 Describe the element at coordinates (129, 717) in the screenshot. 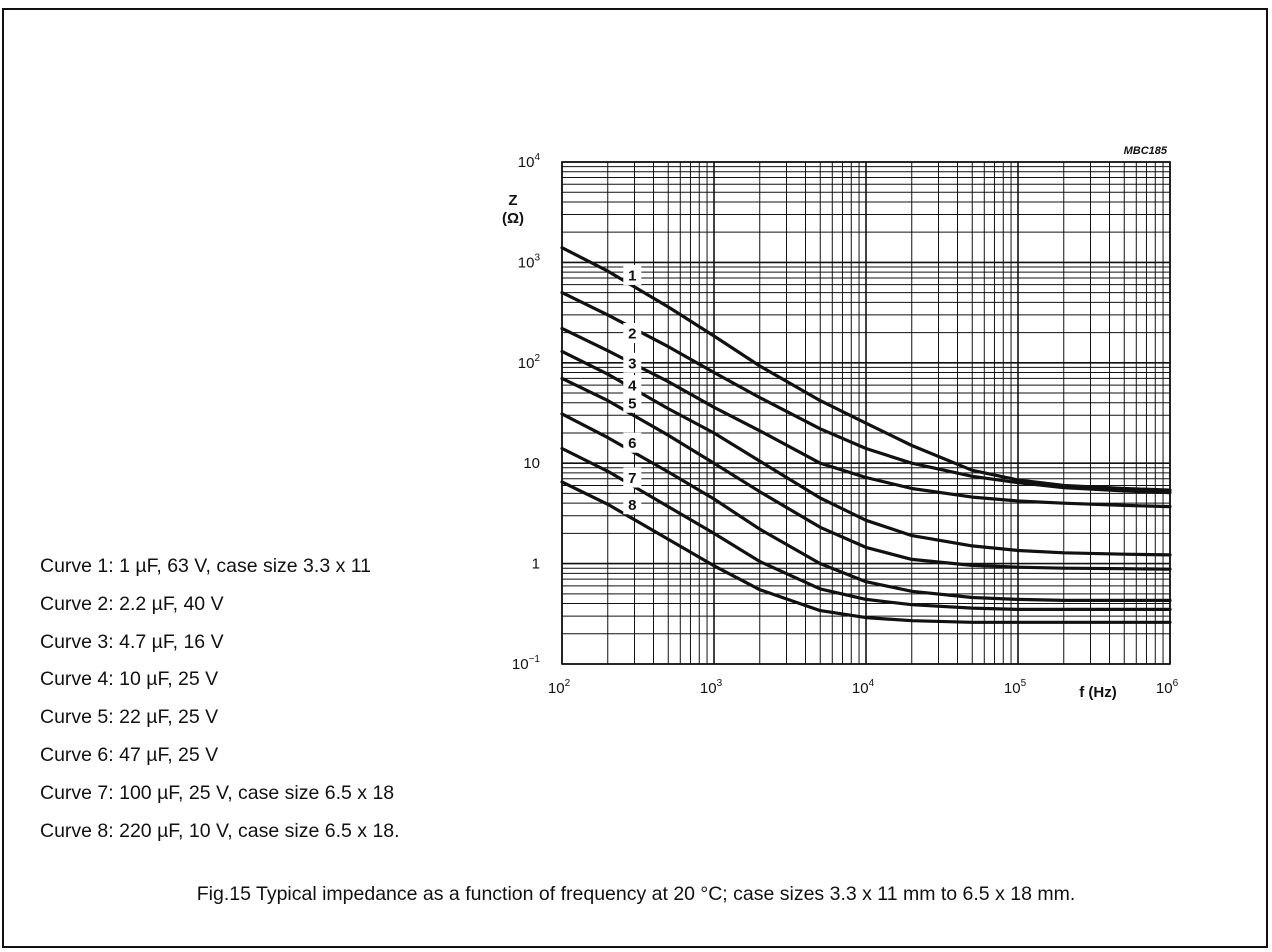

I see `legend-item: Curve 5: 22 µF, 25 V` at that location.